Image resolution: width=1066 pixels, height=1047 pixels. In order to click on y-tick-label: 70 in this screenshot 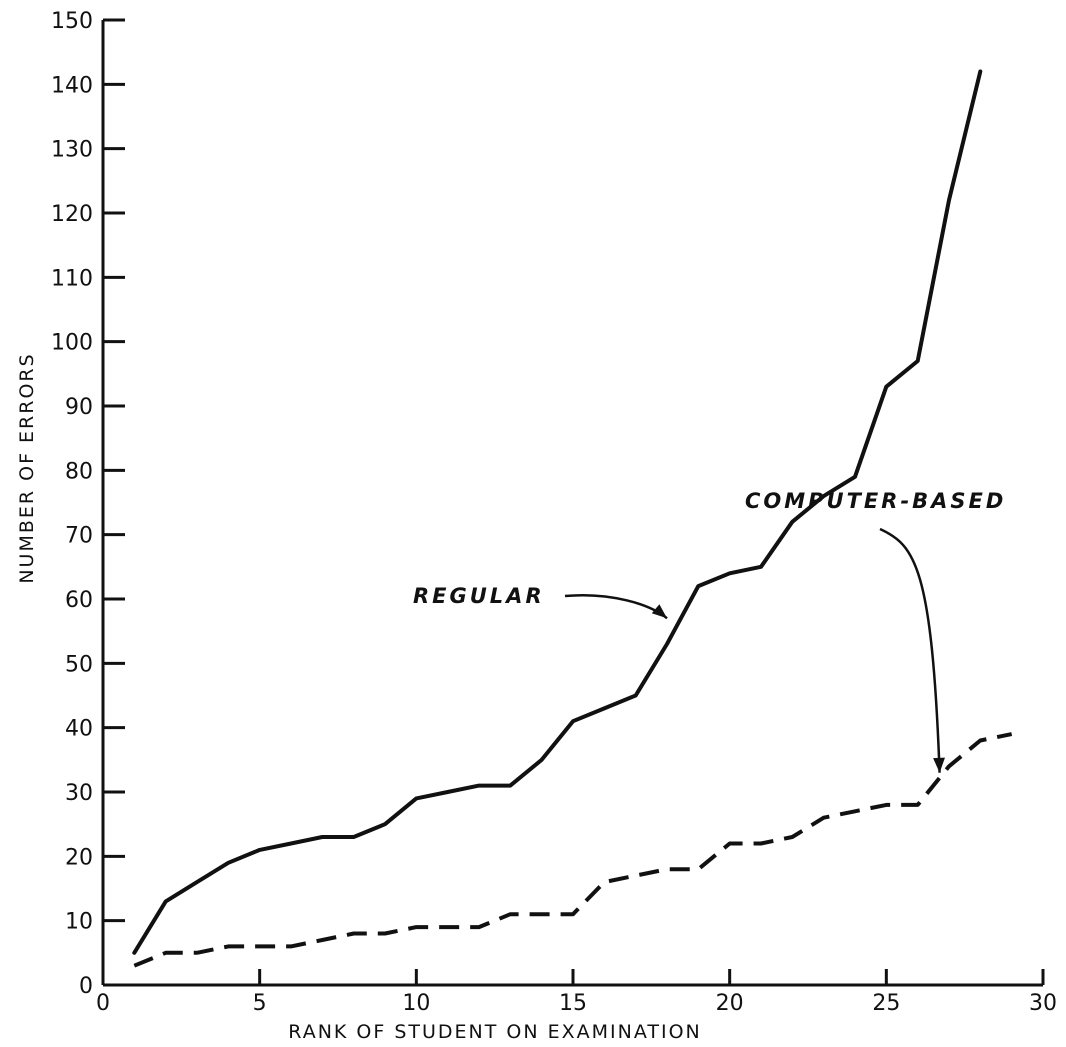, I will do `click(79, 536)`.